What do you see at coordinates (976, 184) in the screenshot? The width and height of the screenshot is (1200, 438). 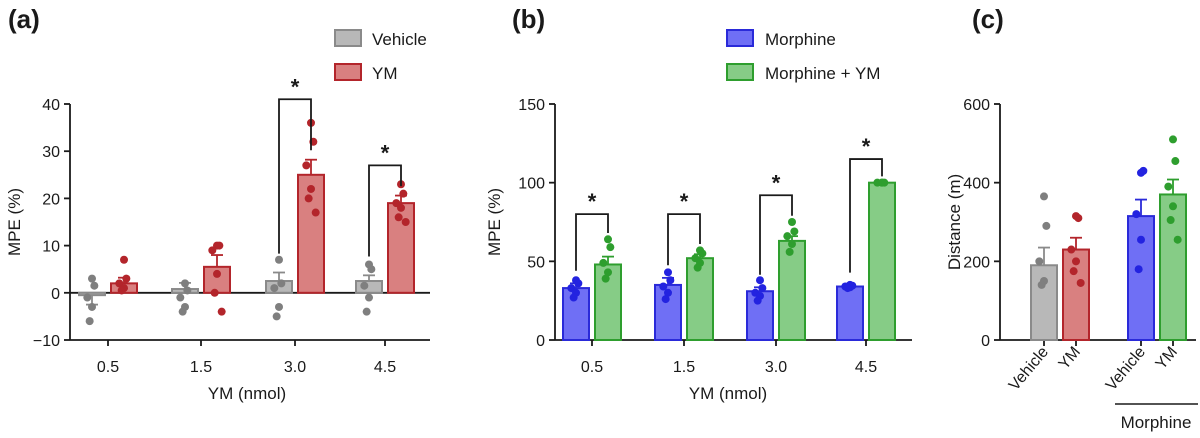 I see `panel-c-y-tick-label: 400` at bounding box center [976, 184].